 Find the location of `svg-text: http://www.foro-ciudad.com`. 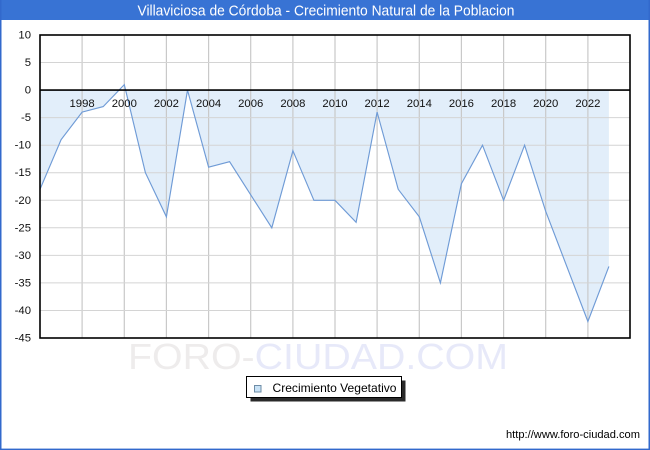

svg-text: http://www.foro-ciudad.com is located at coordinates (573, 435).